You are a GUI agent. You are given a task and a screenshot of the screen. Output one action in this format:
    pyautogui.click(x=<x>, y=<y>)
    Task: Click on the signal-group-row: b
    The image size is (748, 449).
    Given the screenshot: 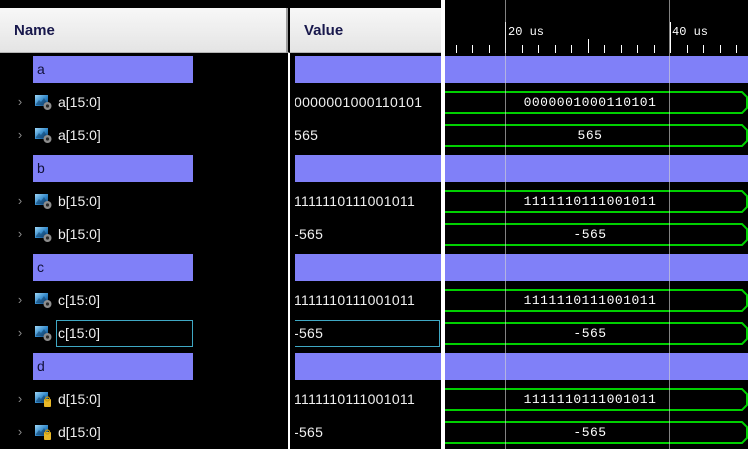 What is the action you would take?
    pyautogui.click(x=220, y=168)
    